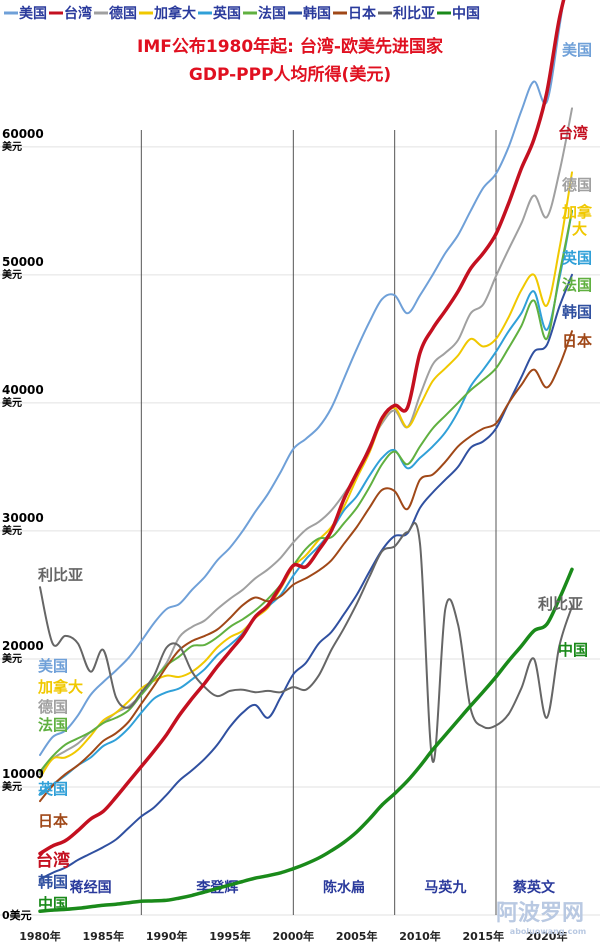  What do you see at coordinates (53, 725) in the screenshot?
I see `start-label: 法国` at bounding box center [53, 725].